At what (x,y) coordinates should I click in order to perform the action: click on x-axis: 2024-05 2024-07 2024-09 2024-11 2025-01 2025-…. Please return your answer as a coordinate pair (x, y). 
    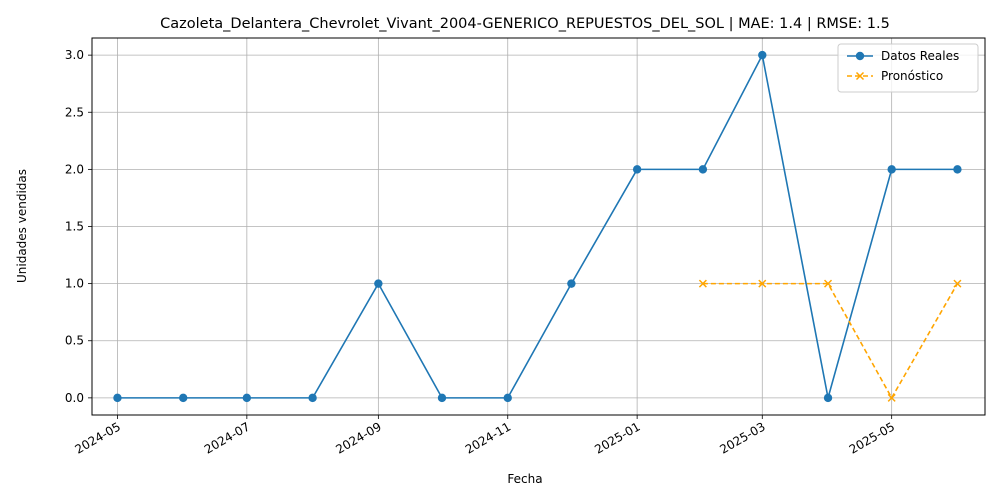
    Looking at the image, I should click on (485, 436).